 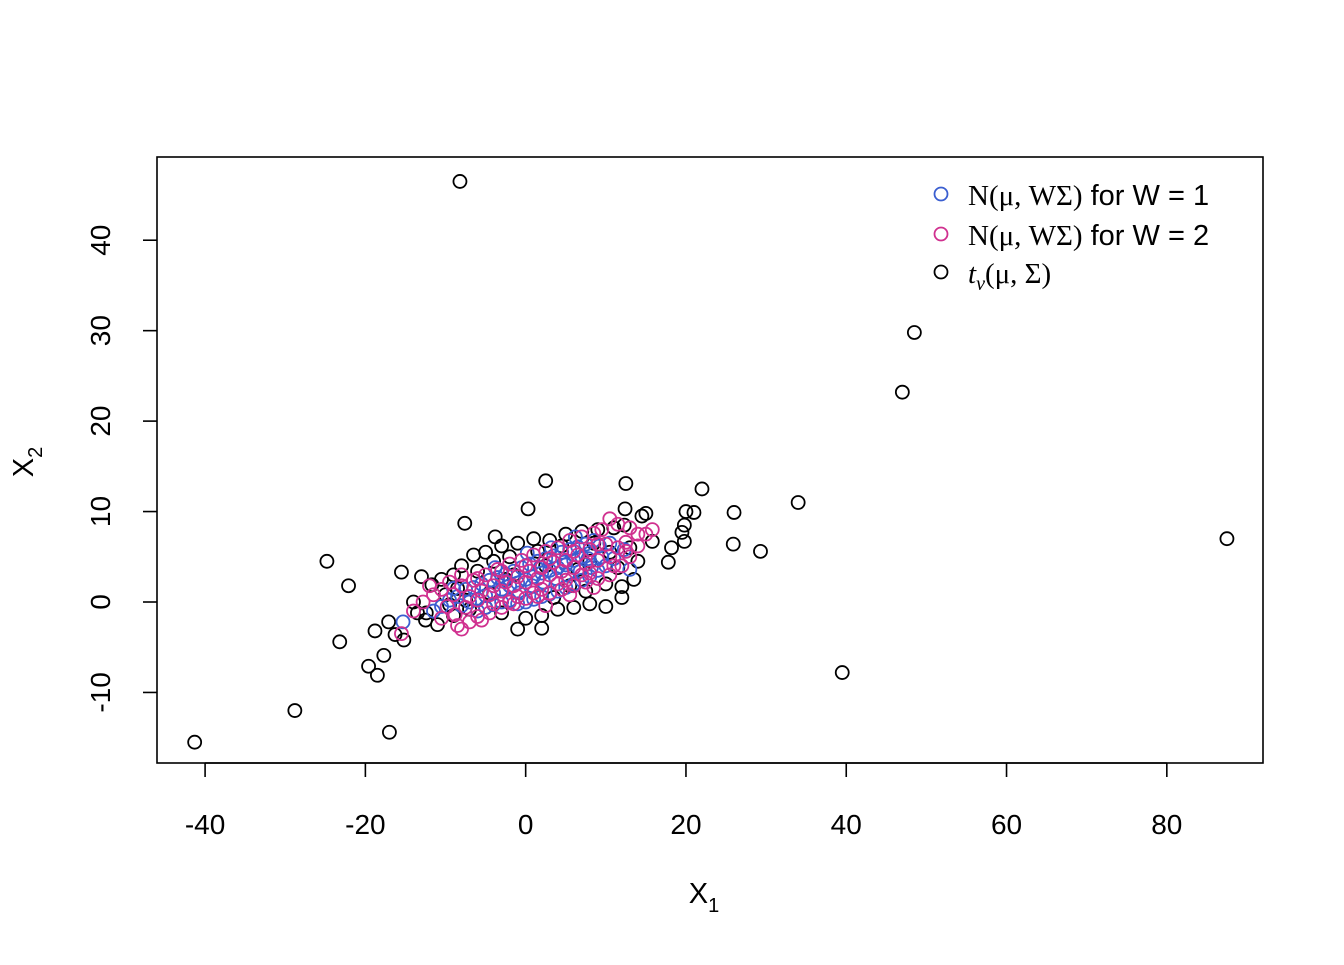 I want to click on y-tick-label: 20, so click(x=100, y=421).